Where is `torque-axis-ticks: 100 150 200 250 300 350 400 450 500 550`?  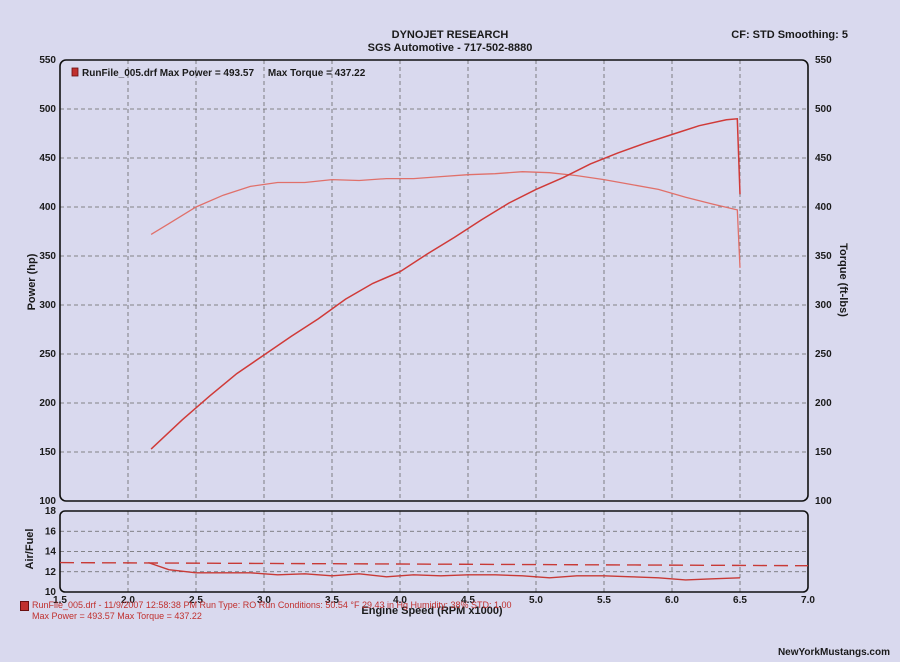 torque-axis-ticks: 100 150 200 250 300 350 400 450 500 550 is located at coordinates (823, 281).